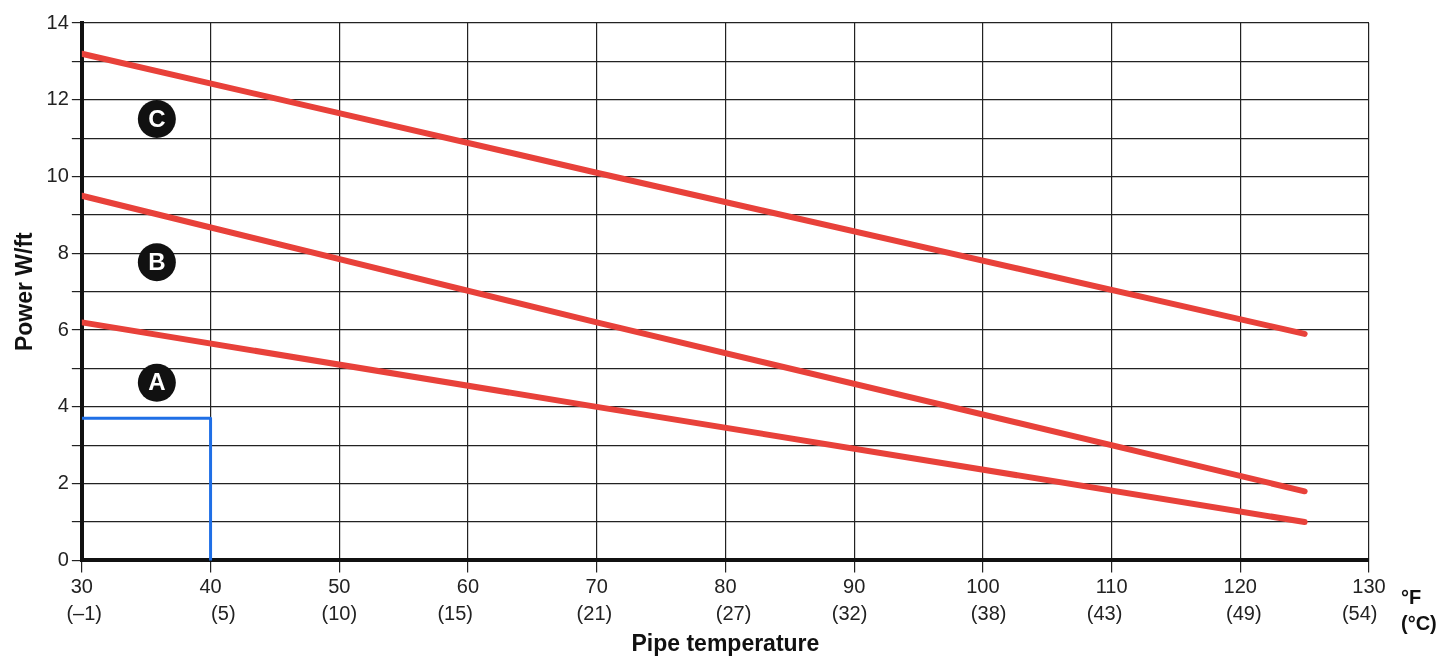  Describe the element at coordinates (81, 585) in the screenshot. I see `x-tick-label: 30` at that location.